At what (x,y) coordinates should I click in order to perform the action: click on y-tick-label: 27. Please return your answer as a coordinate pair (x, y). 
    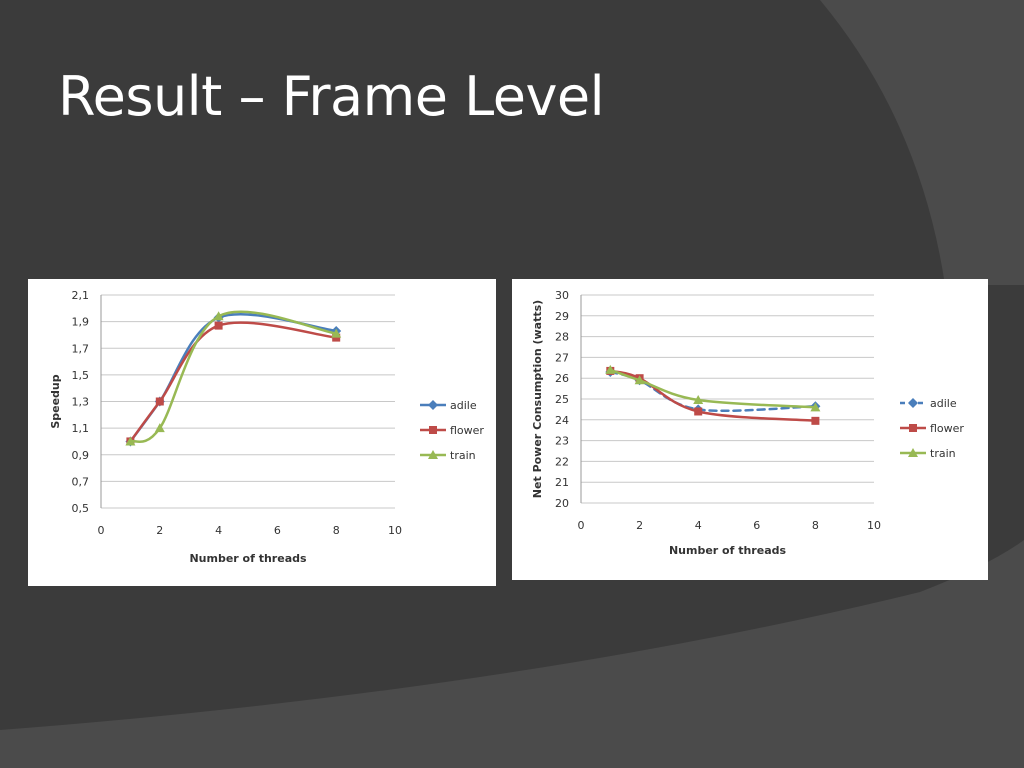
    Looking at the image, I should click on (562, 357).